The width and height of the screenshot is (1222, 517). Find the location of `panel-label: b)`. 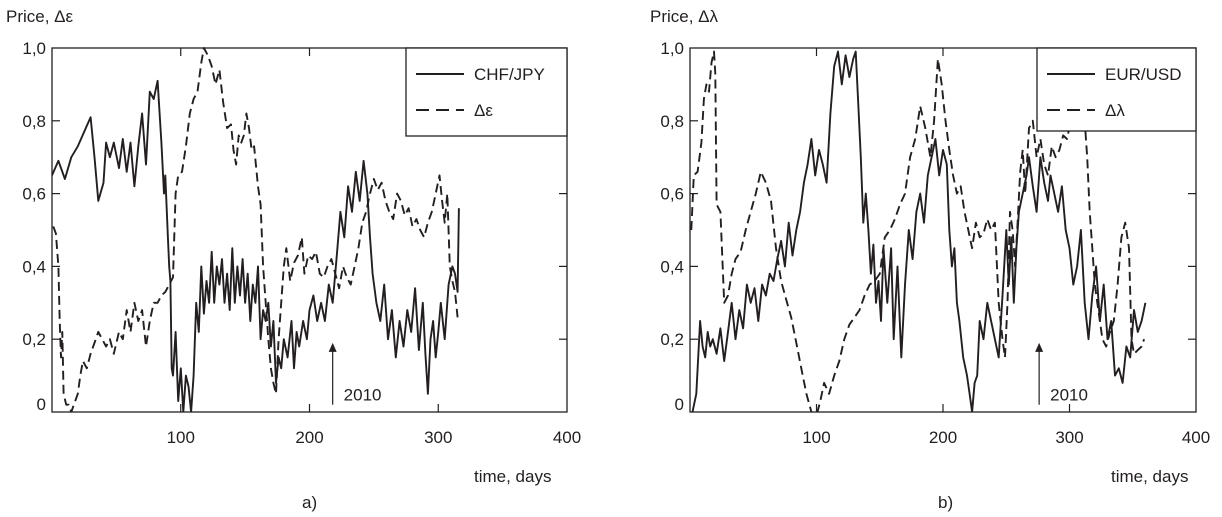

panel-label: b) is located at coordinates (945, 502).